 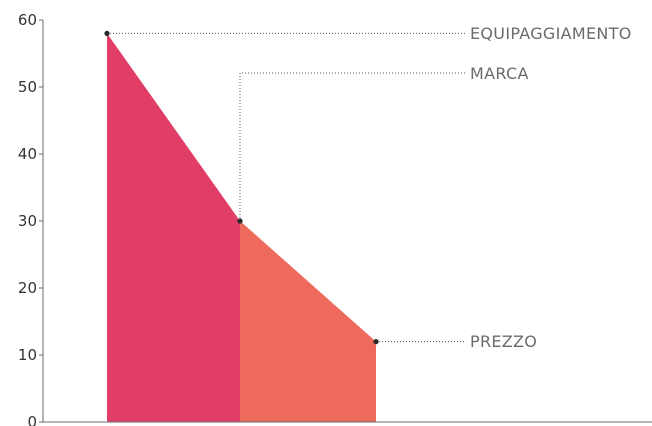 What do you see at coordinates (27, 355) in the screenshot?
I see `y-tick-label: 10` at bounding box center [27, 355].